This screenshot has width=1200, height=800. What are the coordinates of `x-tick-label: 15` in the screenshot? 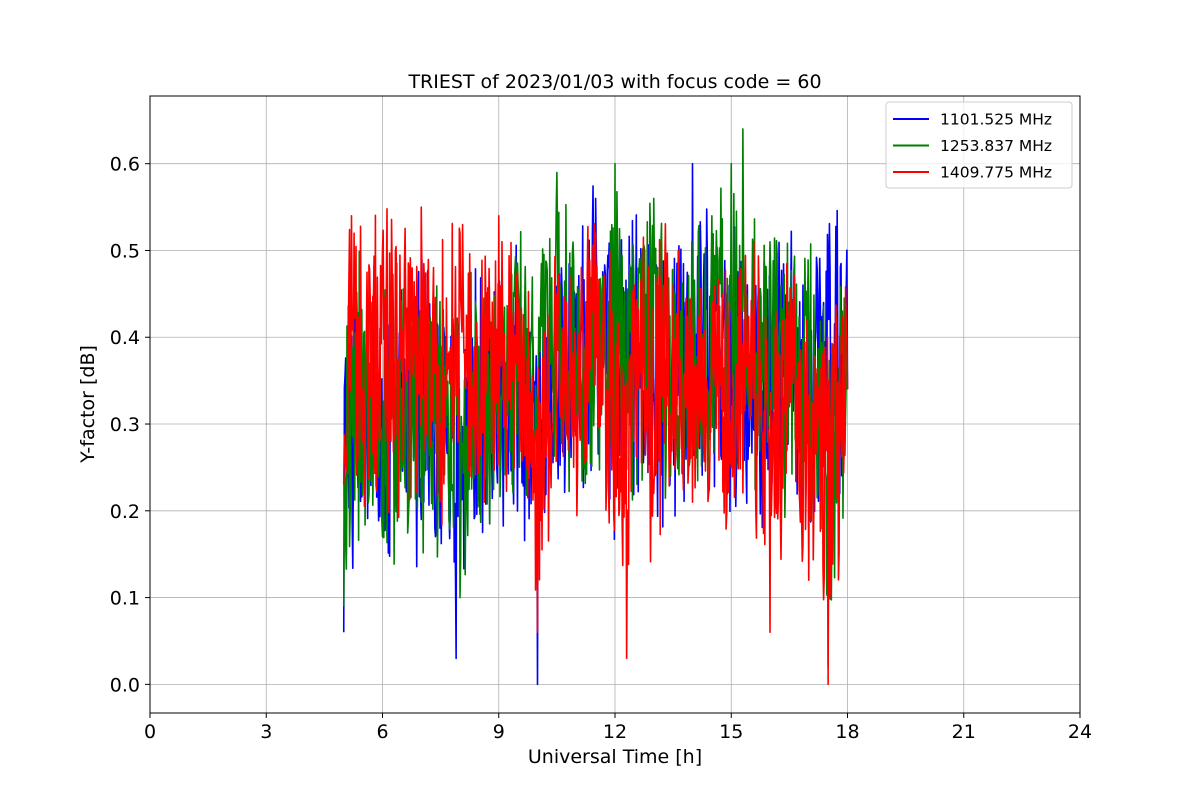 It's located at (731, 732).